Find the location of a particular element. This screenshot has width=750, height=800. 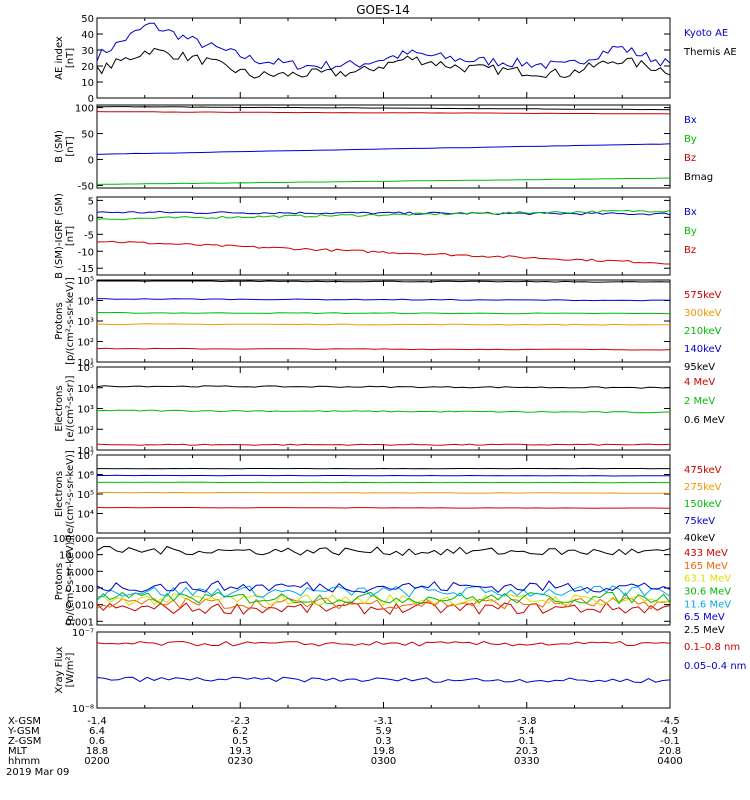

ephemeris-value: 0.1 is located at coordinates (527, 741).